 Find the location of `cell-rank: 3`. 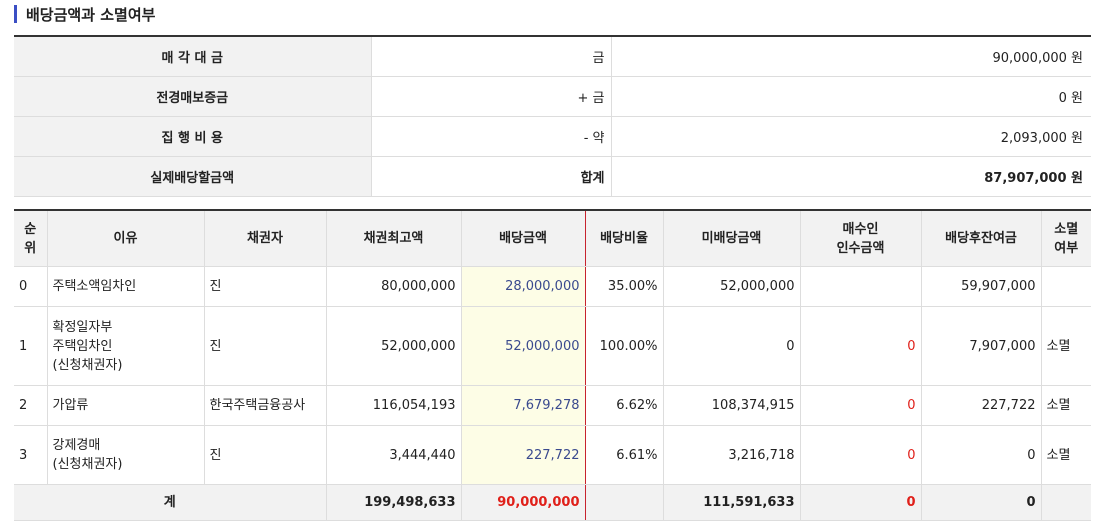

cell-rank: 3 is located at coordinates (31, 455).